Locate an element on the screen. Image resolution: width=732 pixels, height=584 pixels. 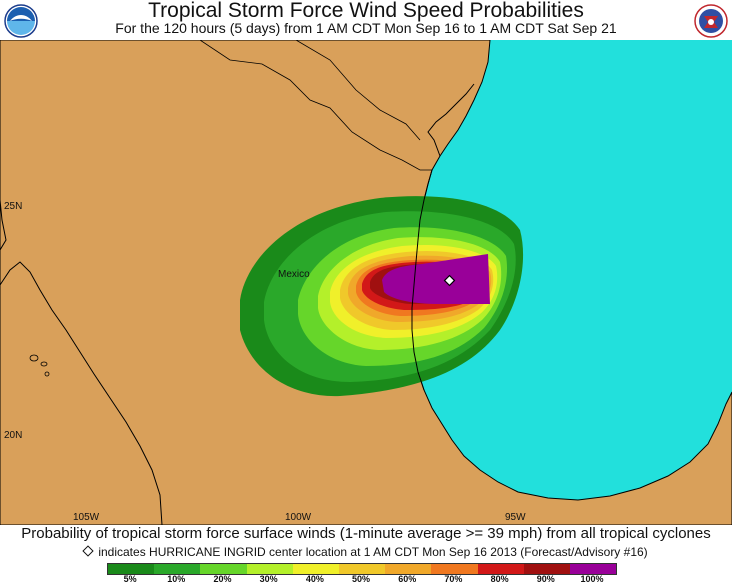
legend-label: 30% is located at coordinates (268, 579).